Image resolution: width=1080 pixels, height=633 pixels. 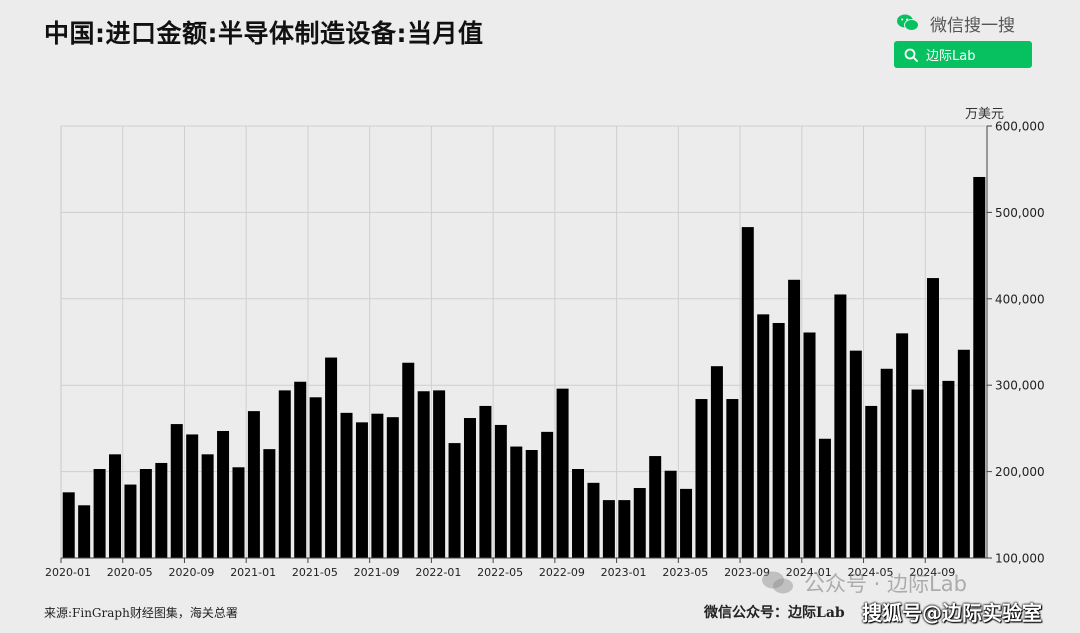 What do you see at coordinates (191, 572) in the screenshot?
I see `x-tick-label: 2020-09` at bounding box center [191, 572].